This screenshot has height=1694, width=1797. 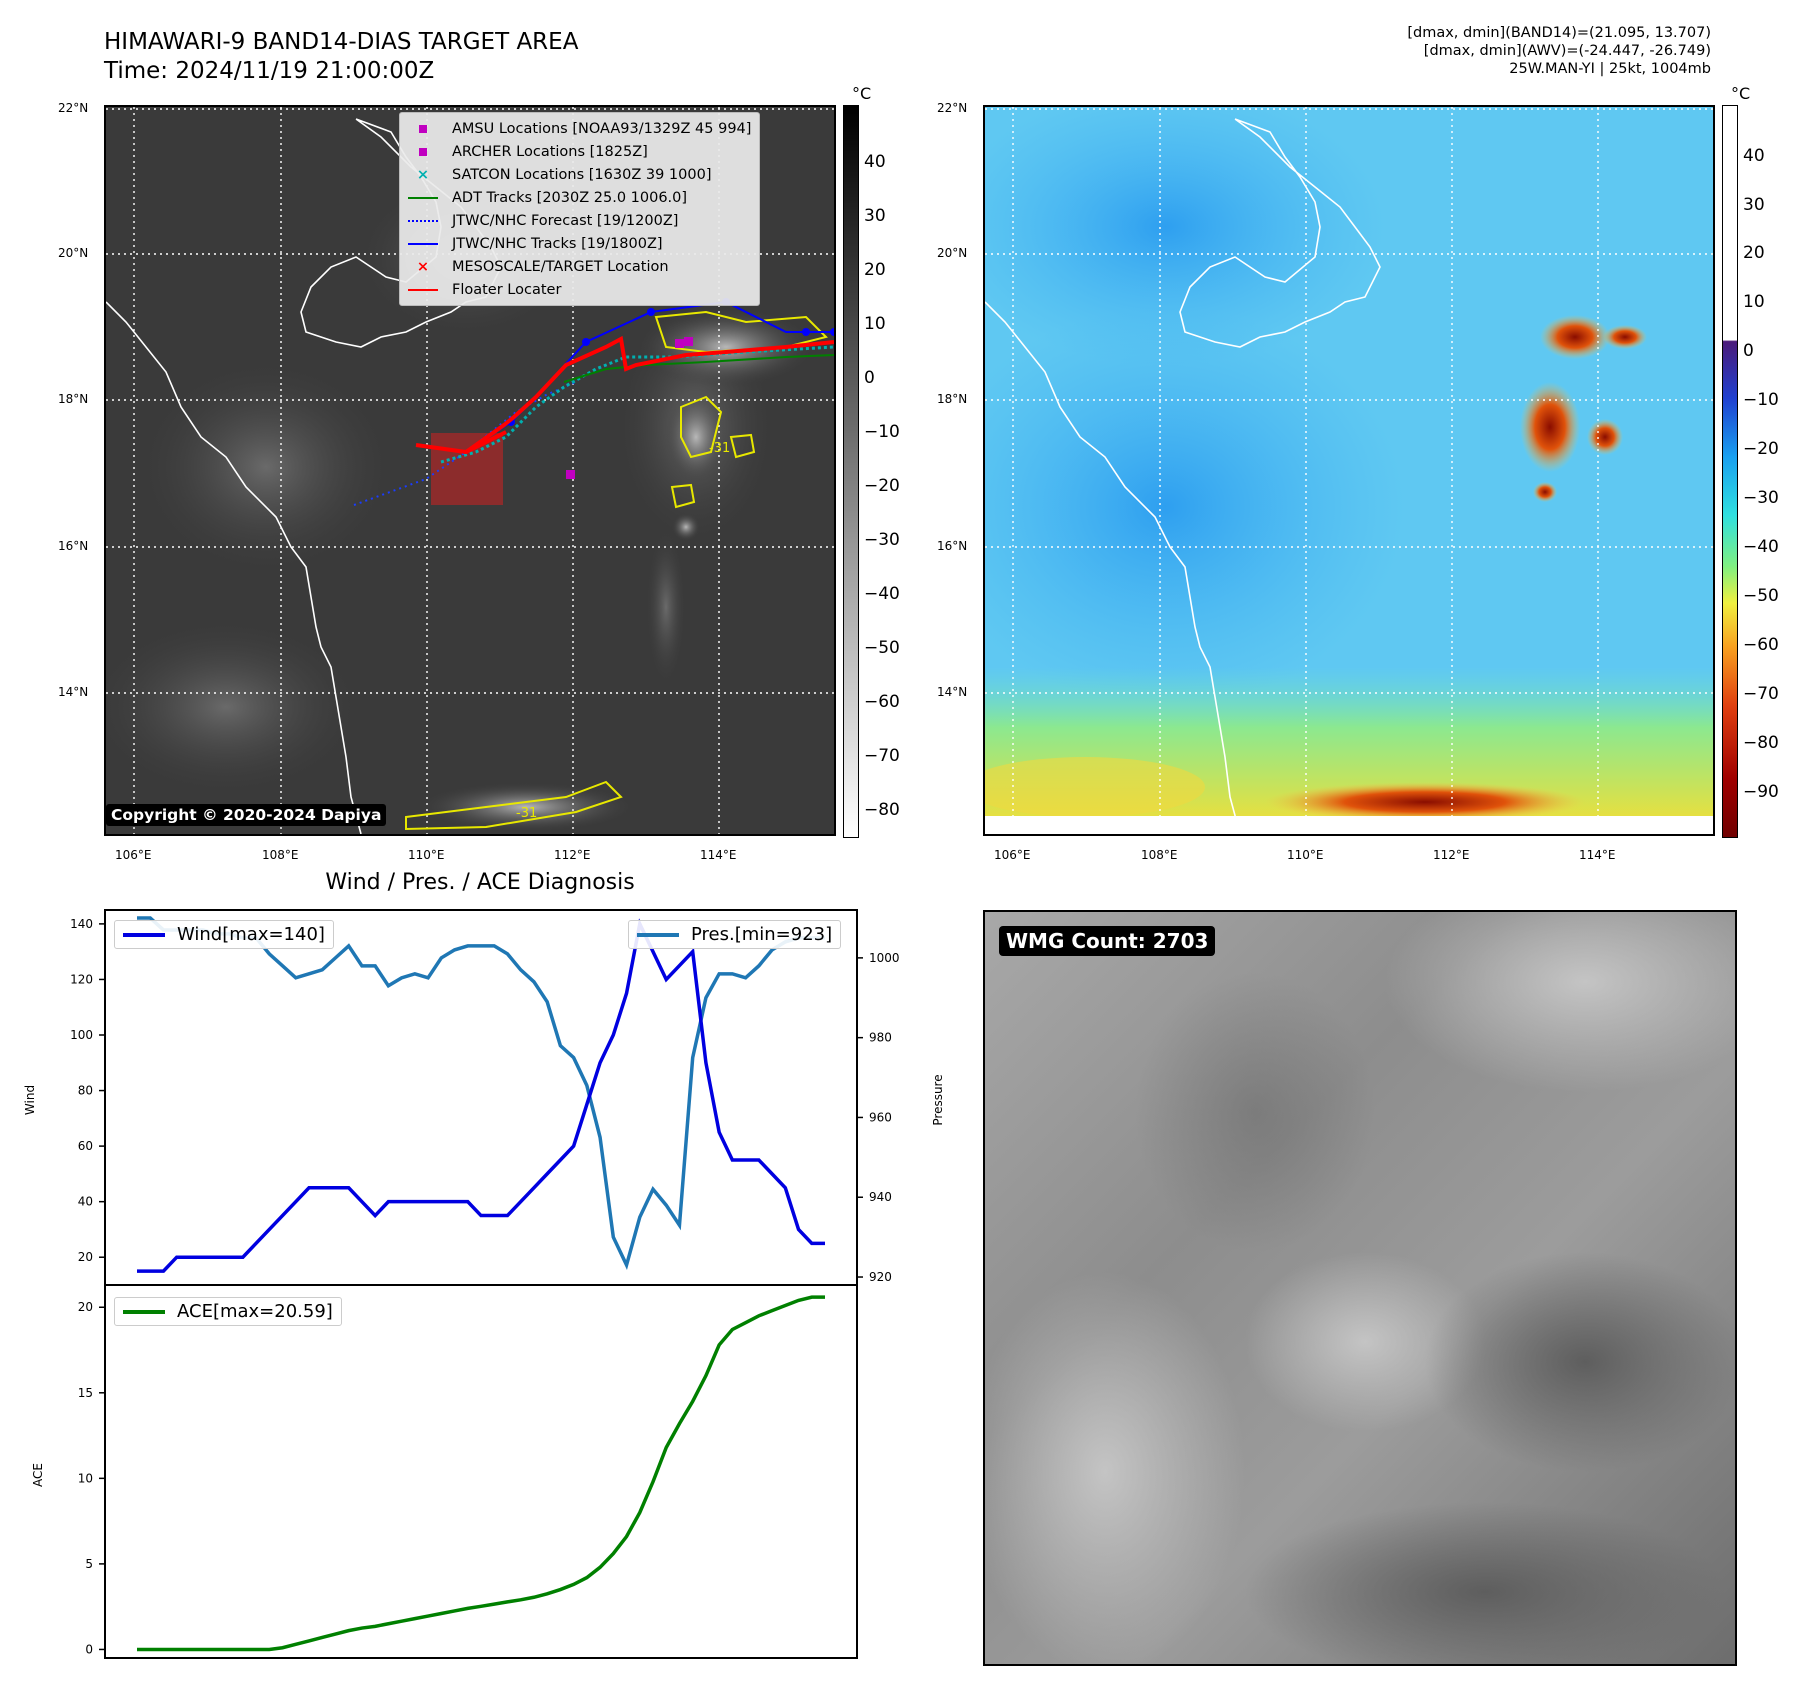 What do you see at coordinates (878, 1117) in the screenshot?
I see `pressure-axis-ticks: 920 940 960 980 1000` at bounding box center [878, 1117].